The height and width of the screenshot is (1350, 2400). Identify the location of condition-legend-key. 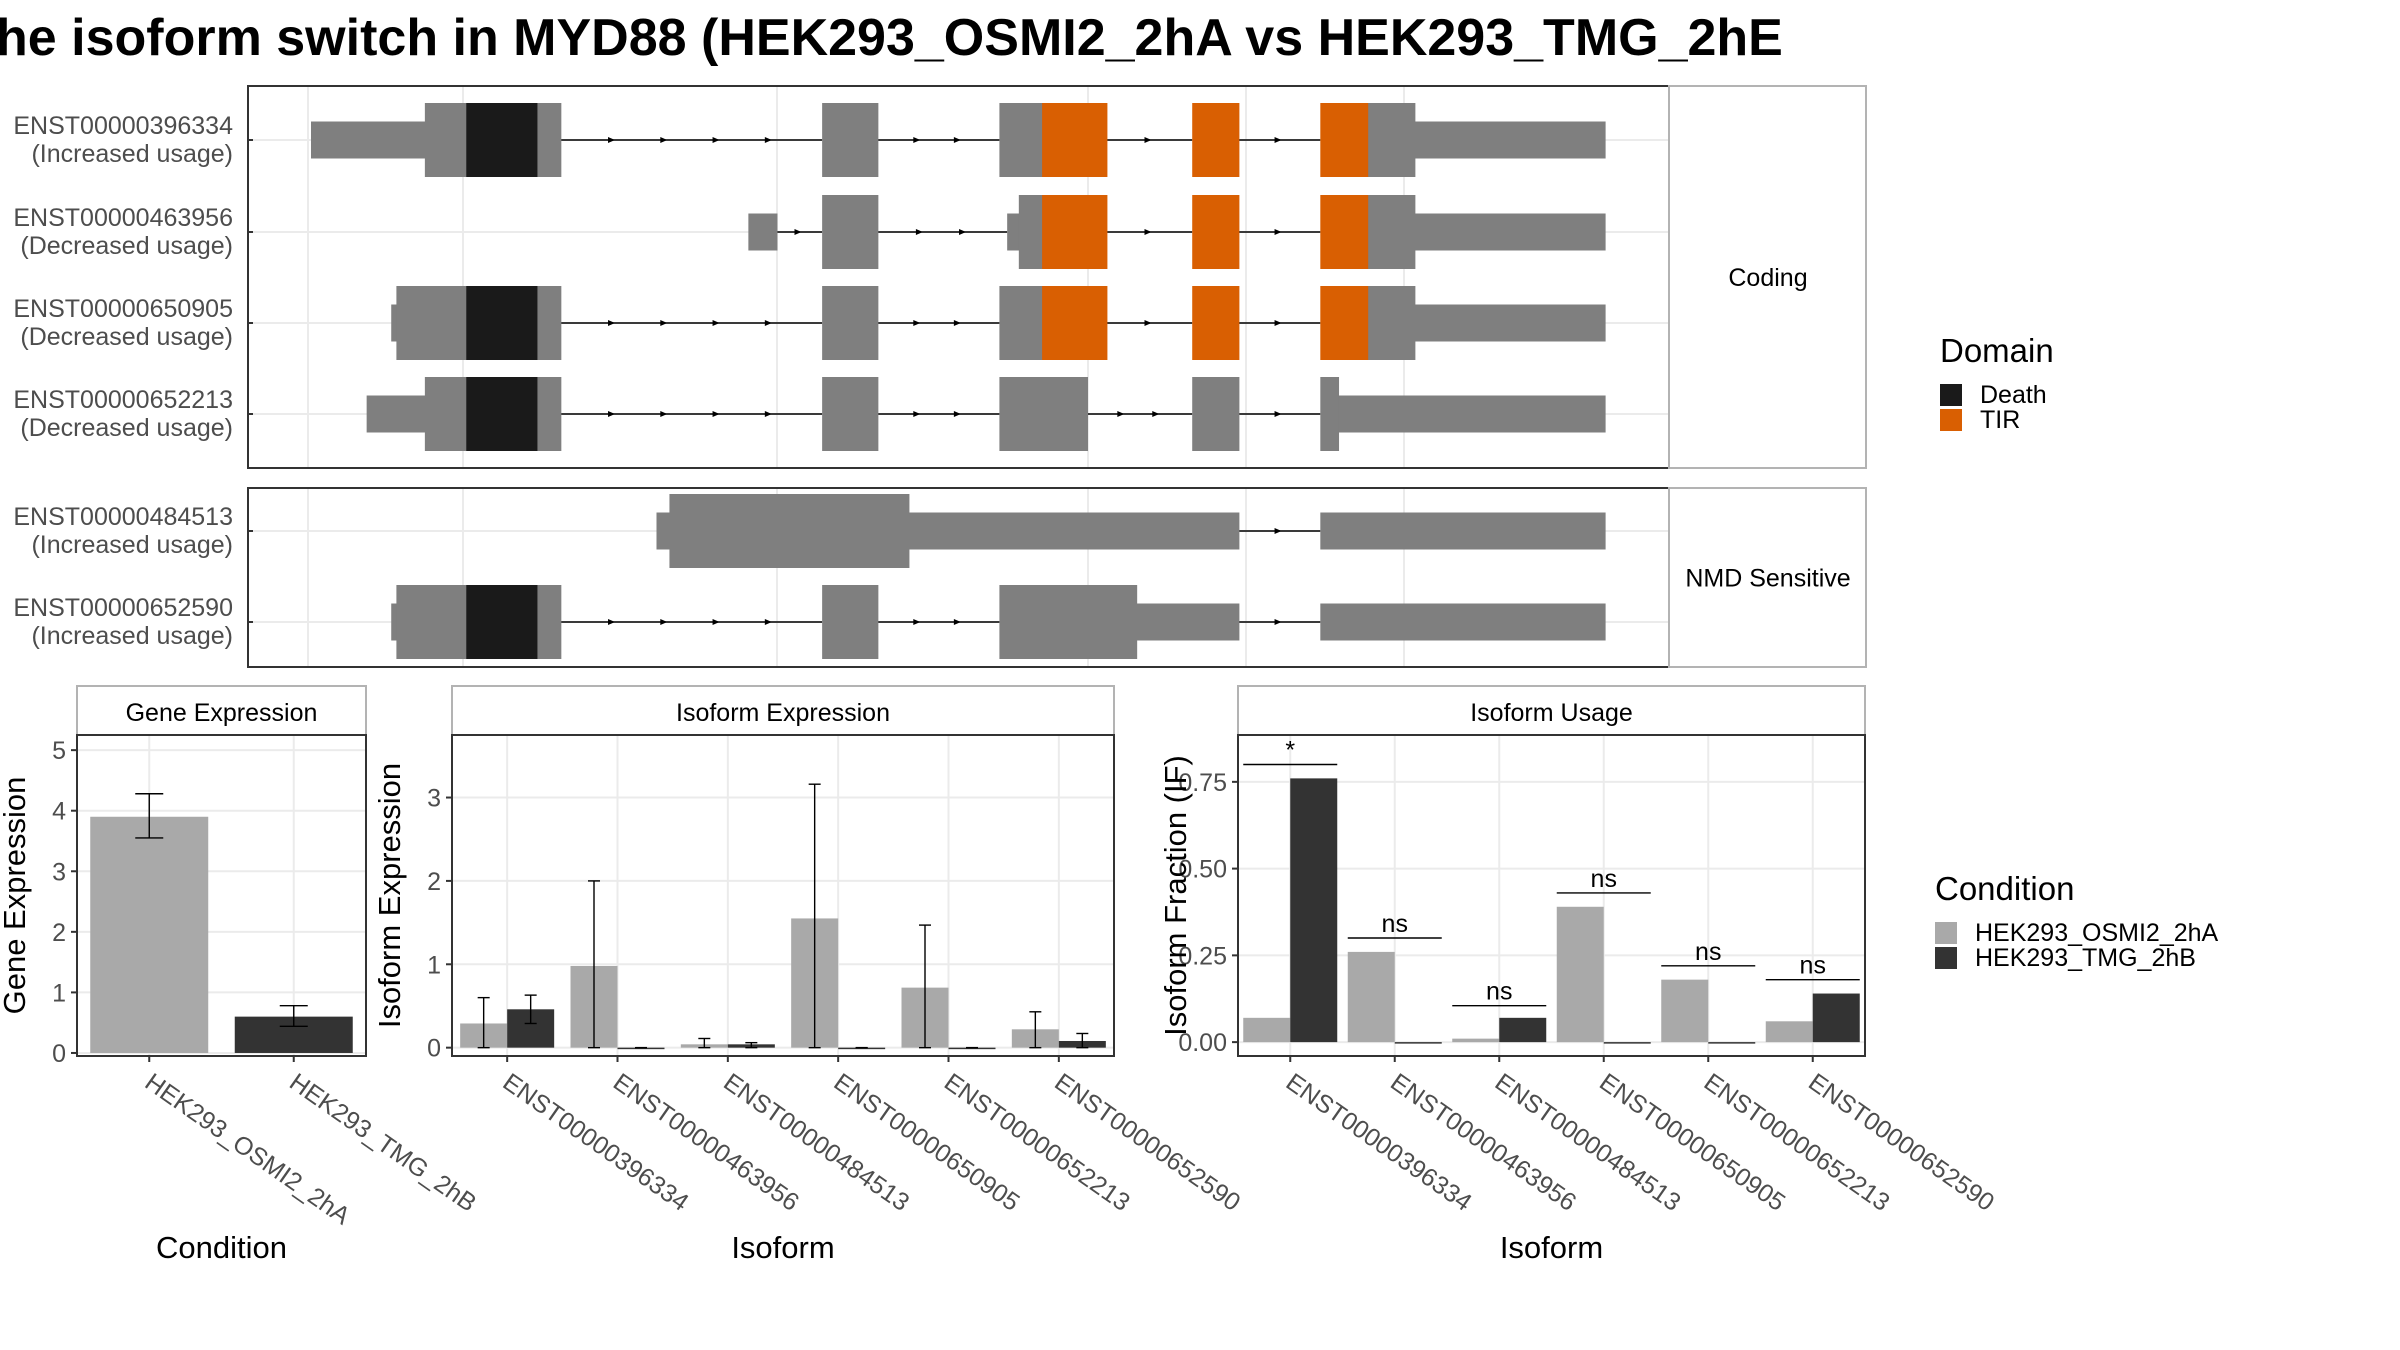
(1946, 933).